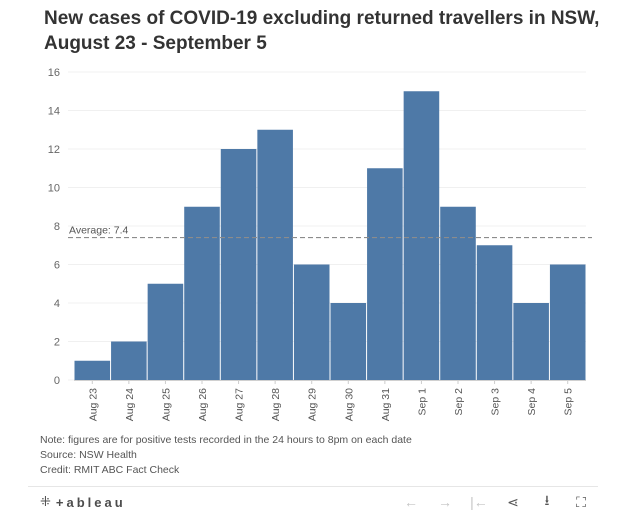 The image size is (642, 527). What do you see at coordinates (54, 73) in the screenshot?
I see `y-tick-label: 16` at bounding box center [54, 73].